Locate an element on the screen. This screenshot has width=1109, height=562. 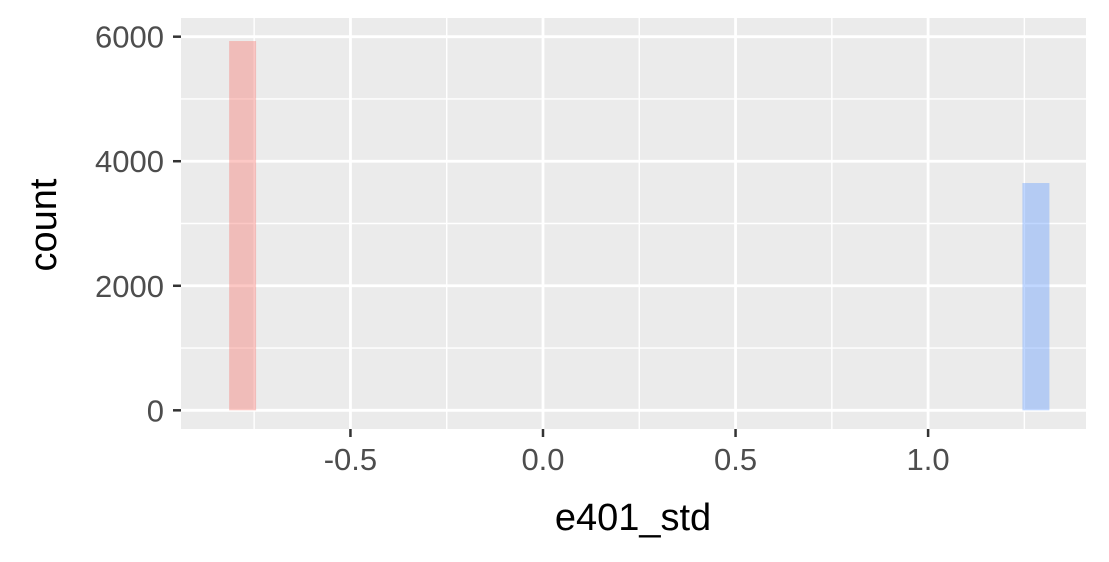
y-tick-label: 2000 is located at coordinates (129, 286).